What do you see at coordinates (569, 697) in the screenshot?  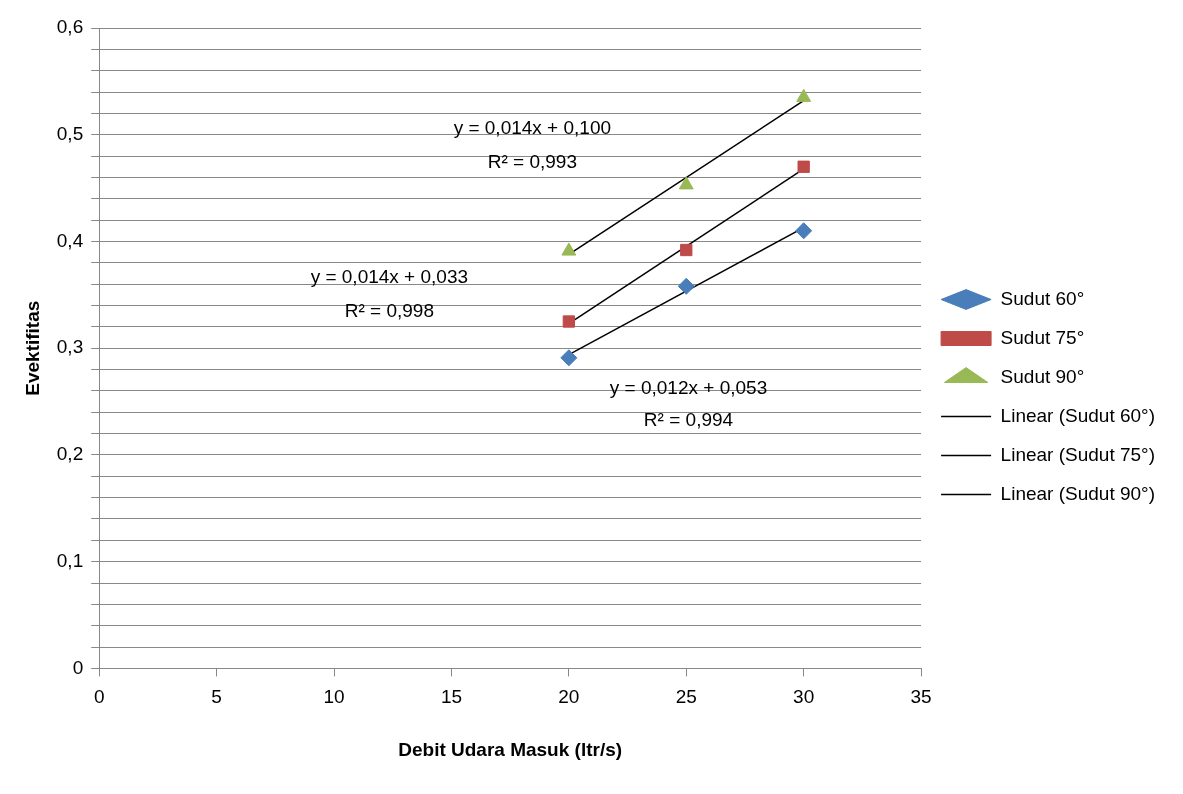 I see `x-tick-label: 20` at bounding box center [569, 697].